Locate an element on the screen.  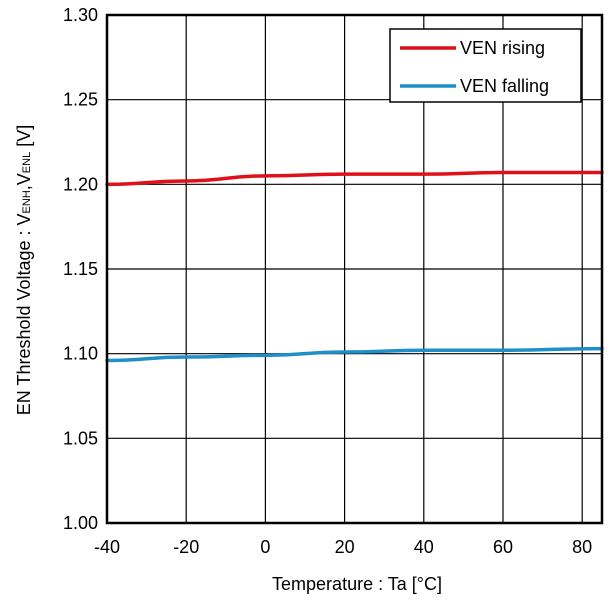
legend: VEN rising VEN falling is located at coordinates (485, 65).